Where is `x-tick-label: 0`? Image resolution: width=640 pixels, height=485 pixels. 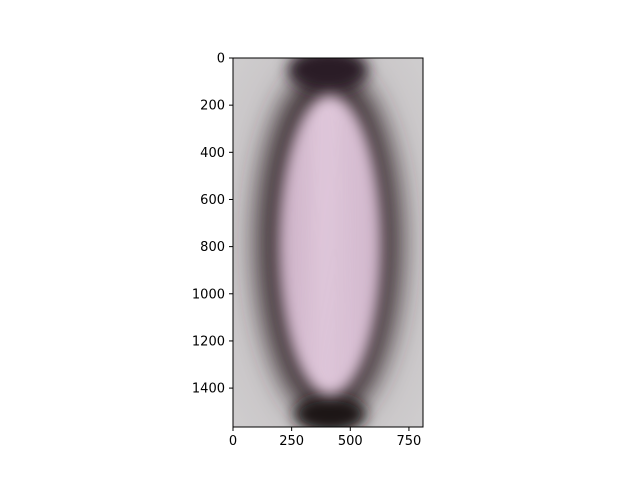
x-tick-label: 0 is located at coordinates (233, 441).